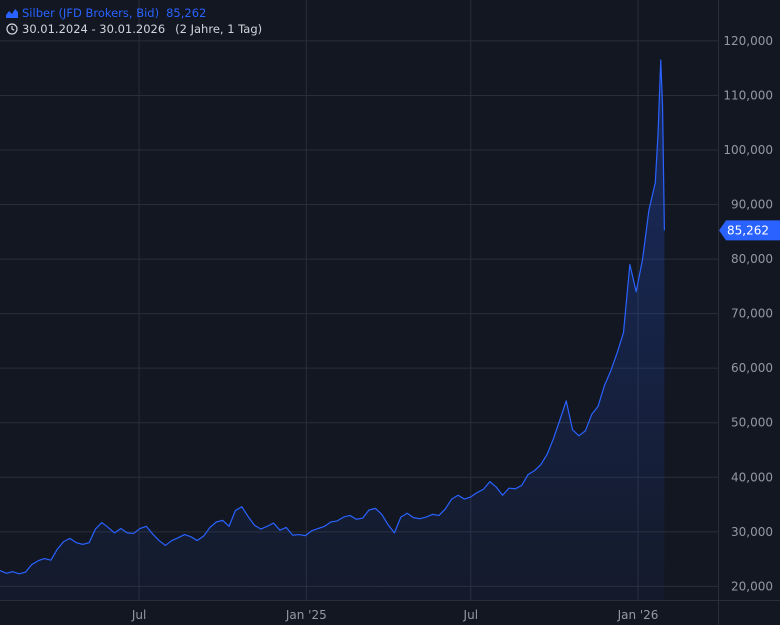 Image resolution: width=780 pixels, height=625 pixels. I want to click on y-tick-label: 90,000, so click(752, 205).